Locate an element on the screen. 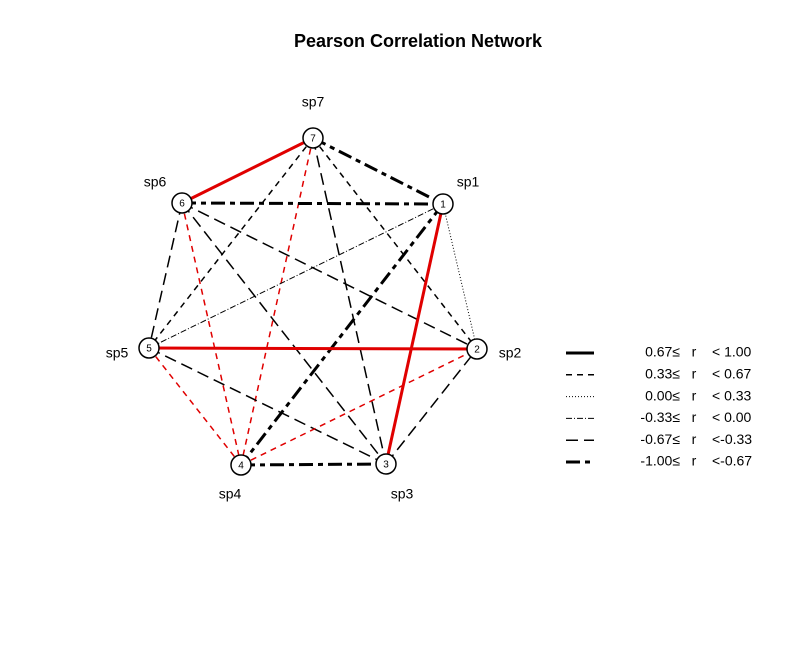 This screenshot has height=645, width=800. node-id: 4 is located at coordinates (241, 466).